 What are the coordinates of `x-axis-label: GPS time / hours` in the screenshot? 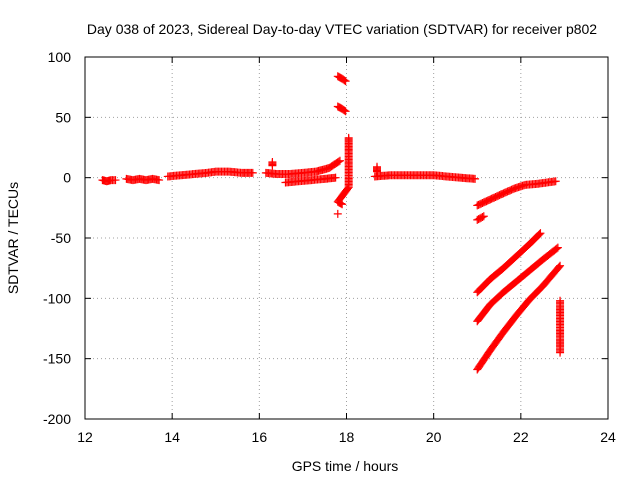 It's located at (345, 466).